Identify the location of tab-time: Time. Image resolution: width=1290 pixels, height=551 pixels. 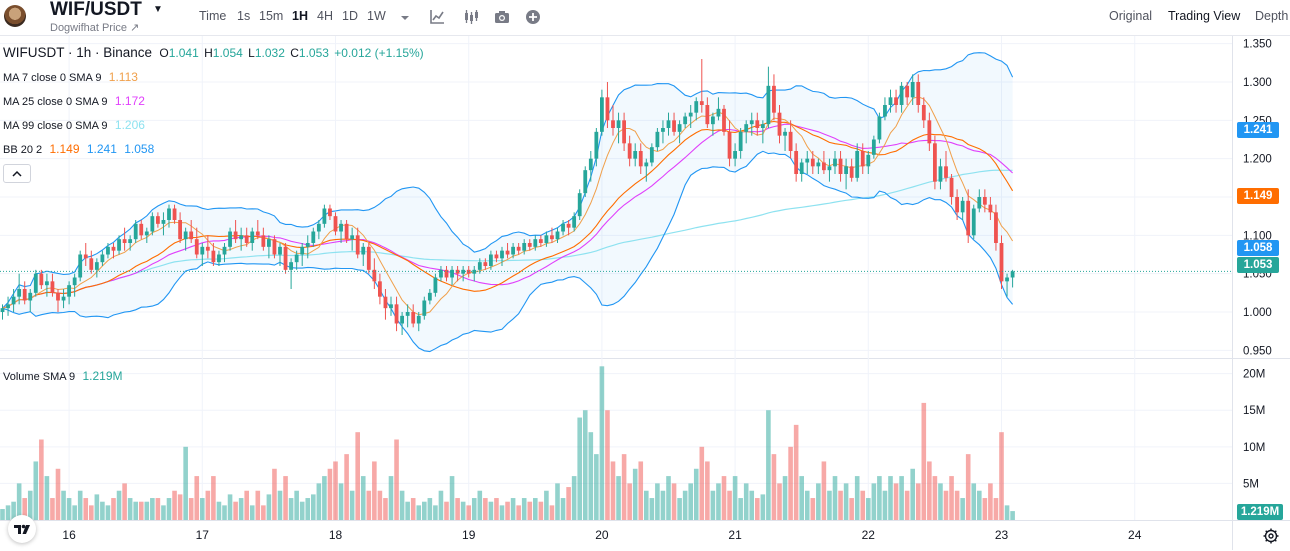
(213, 16).